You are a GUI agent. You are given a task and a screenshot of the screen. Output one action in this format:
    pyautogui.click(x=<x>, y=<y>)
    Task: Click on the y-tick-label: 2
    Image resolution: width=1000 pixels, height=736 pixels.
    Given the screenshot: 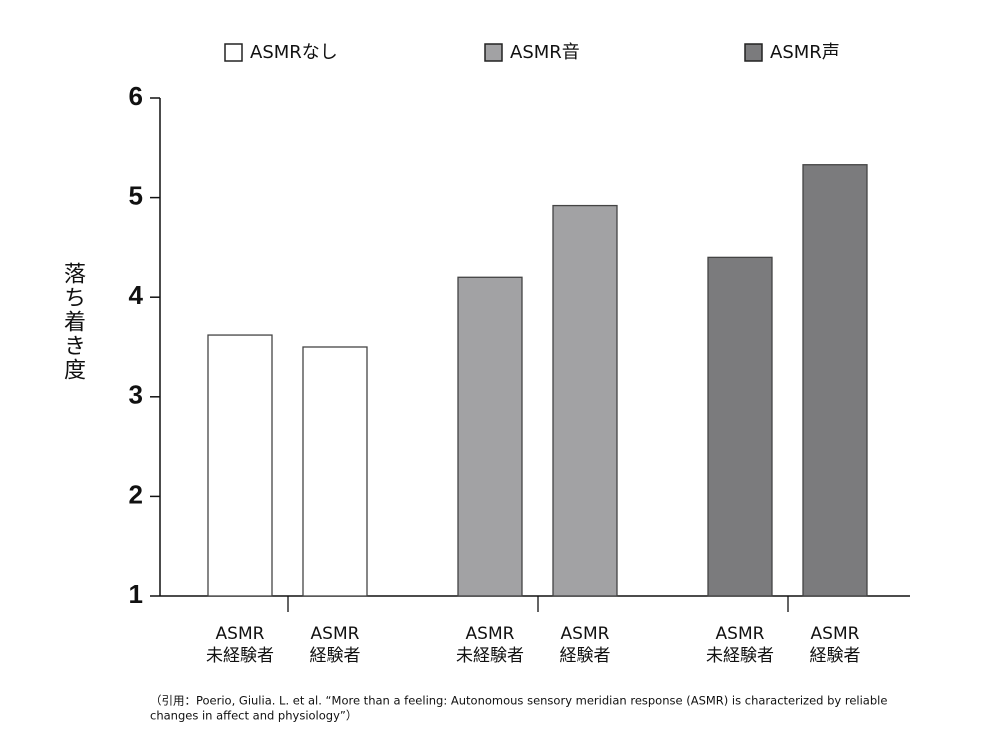 What is the action you would take?
    pyautogui.click(x=136, y=494)
    